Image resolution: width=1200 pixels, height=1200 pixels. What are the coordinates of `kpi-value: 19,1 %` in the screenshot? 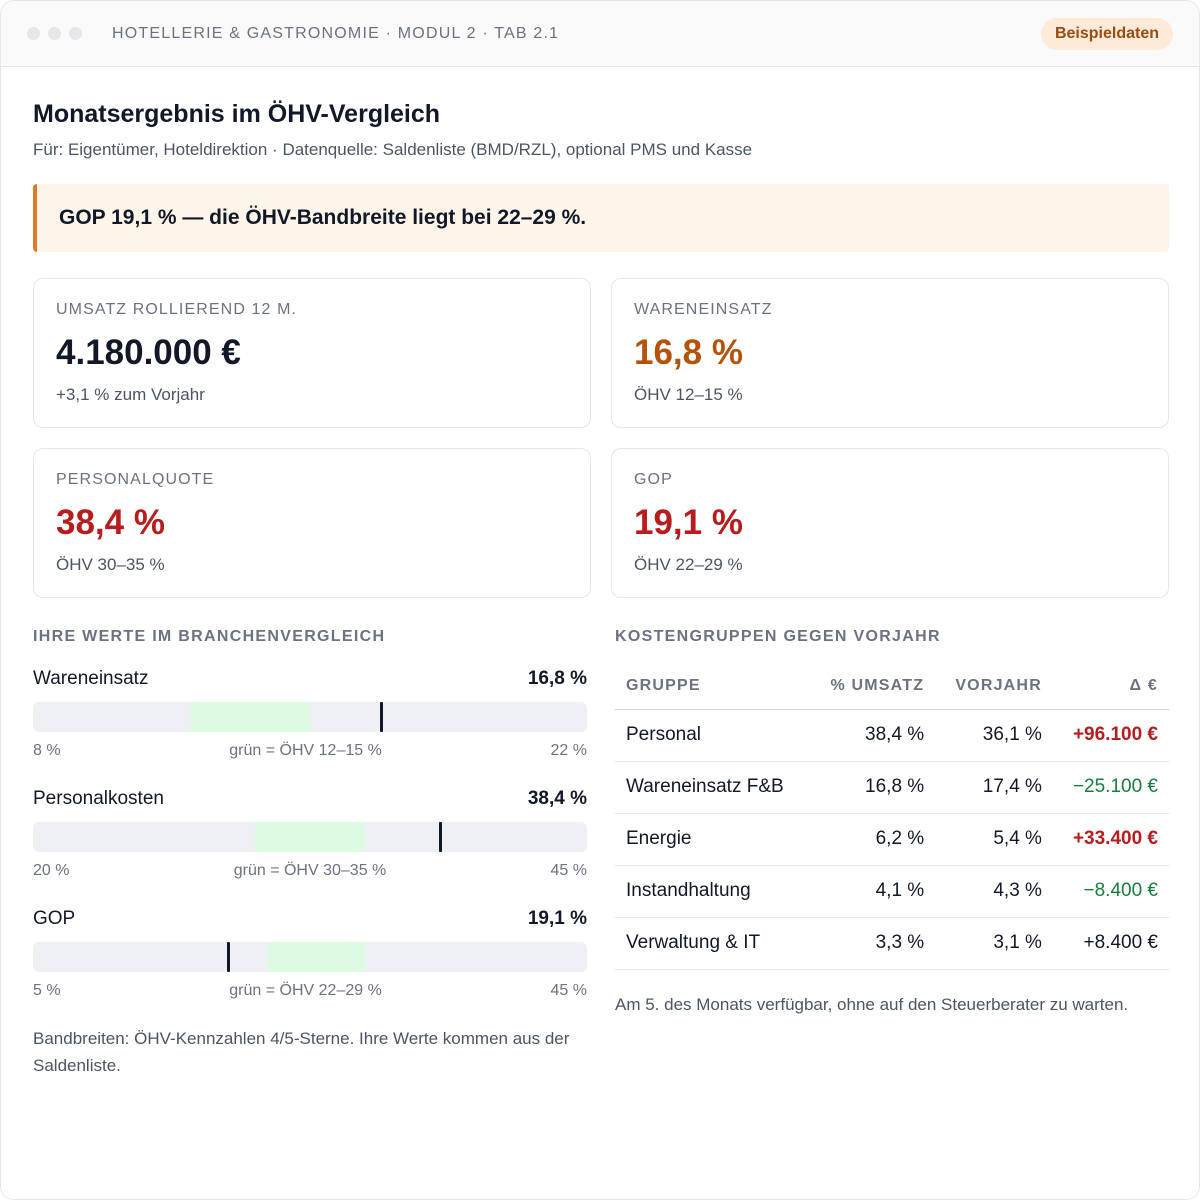 It's located at (688, 522).